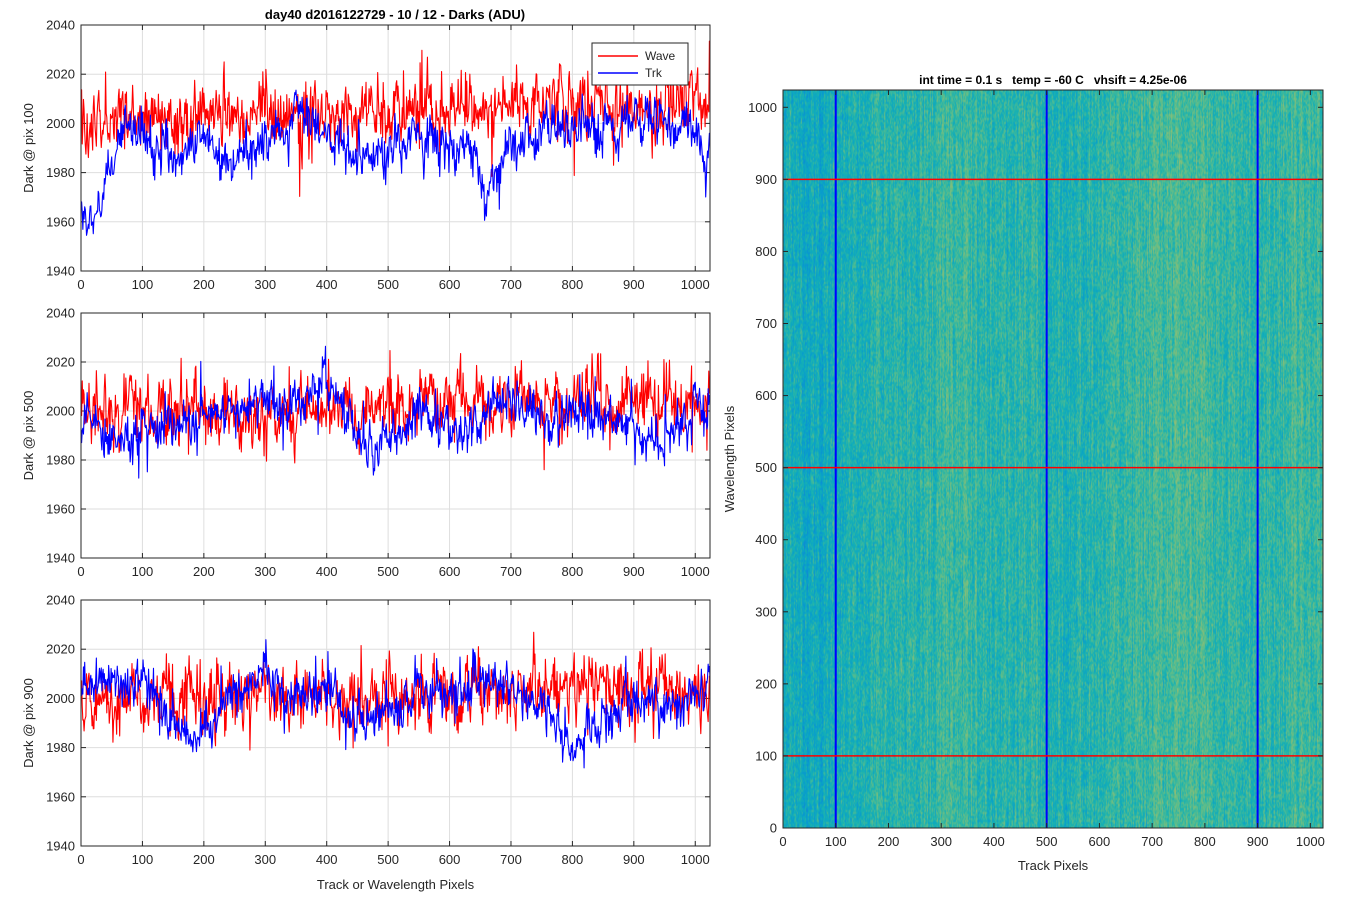  What do you see at coordinates (654, 73) in the screenshot?
I see `legend-label-trk: Trk` at bounding box center [654, 73].